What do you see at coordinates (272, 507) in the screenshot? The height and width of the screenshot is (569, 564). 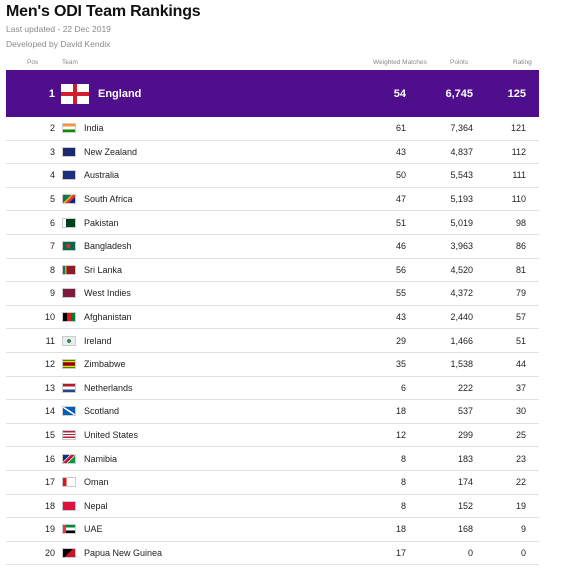 I see `table-row: 18 Nepal 8 152 19` at bounding box center [272, 507].